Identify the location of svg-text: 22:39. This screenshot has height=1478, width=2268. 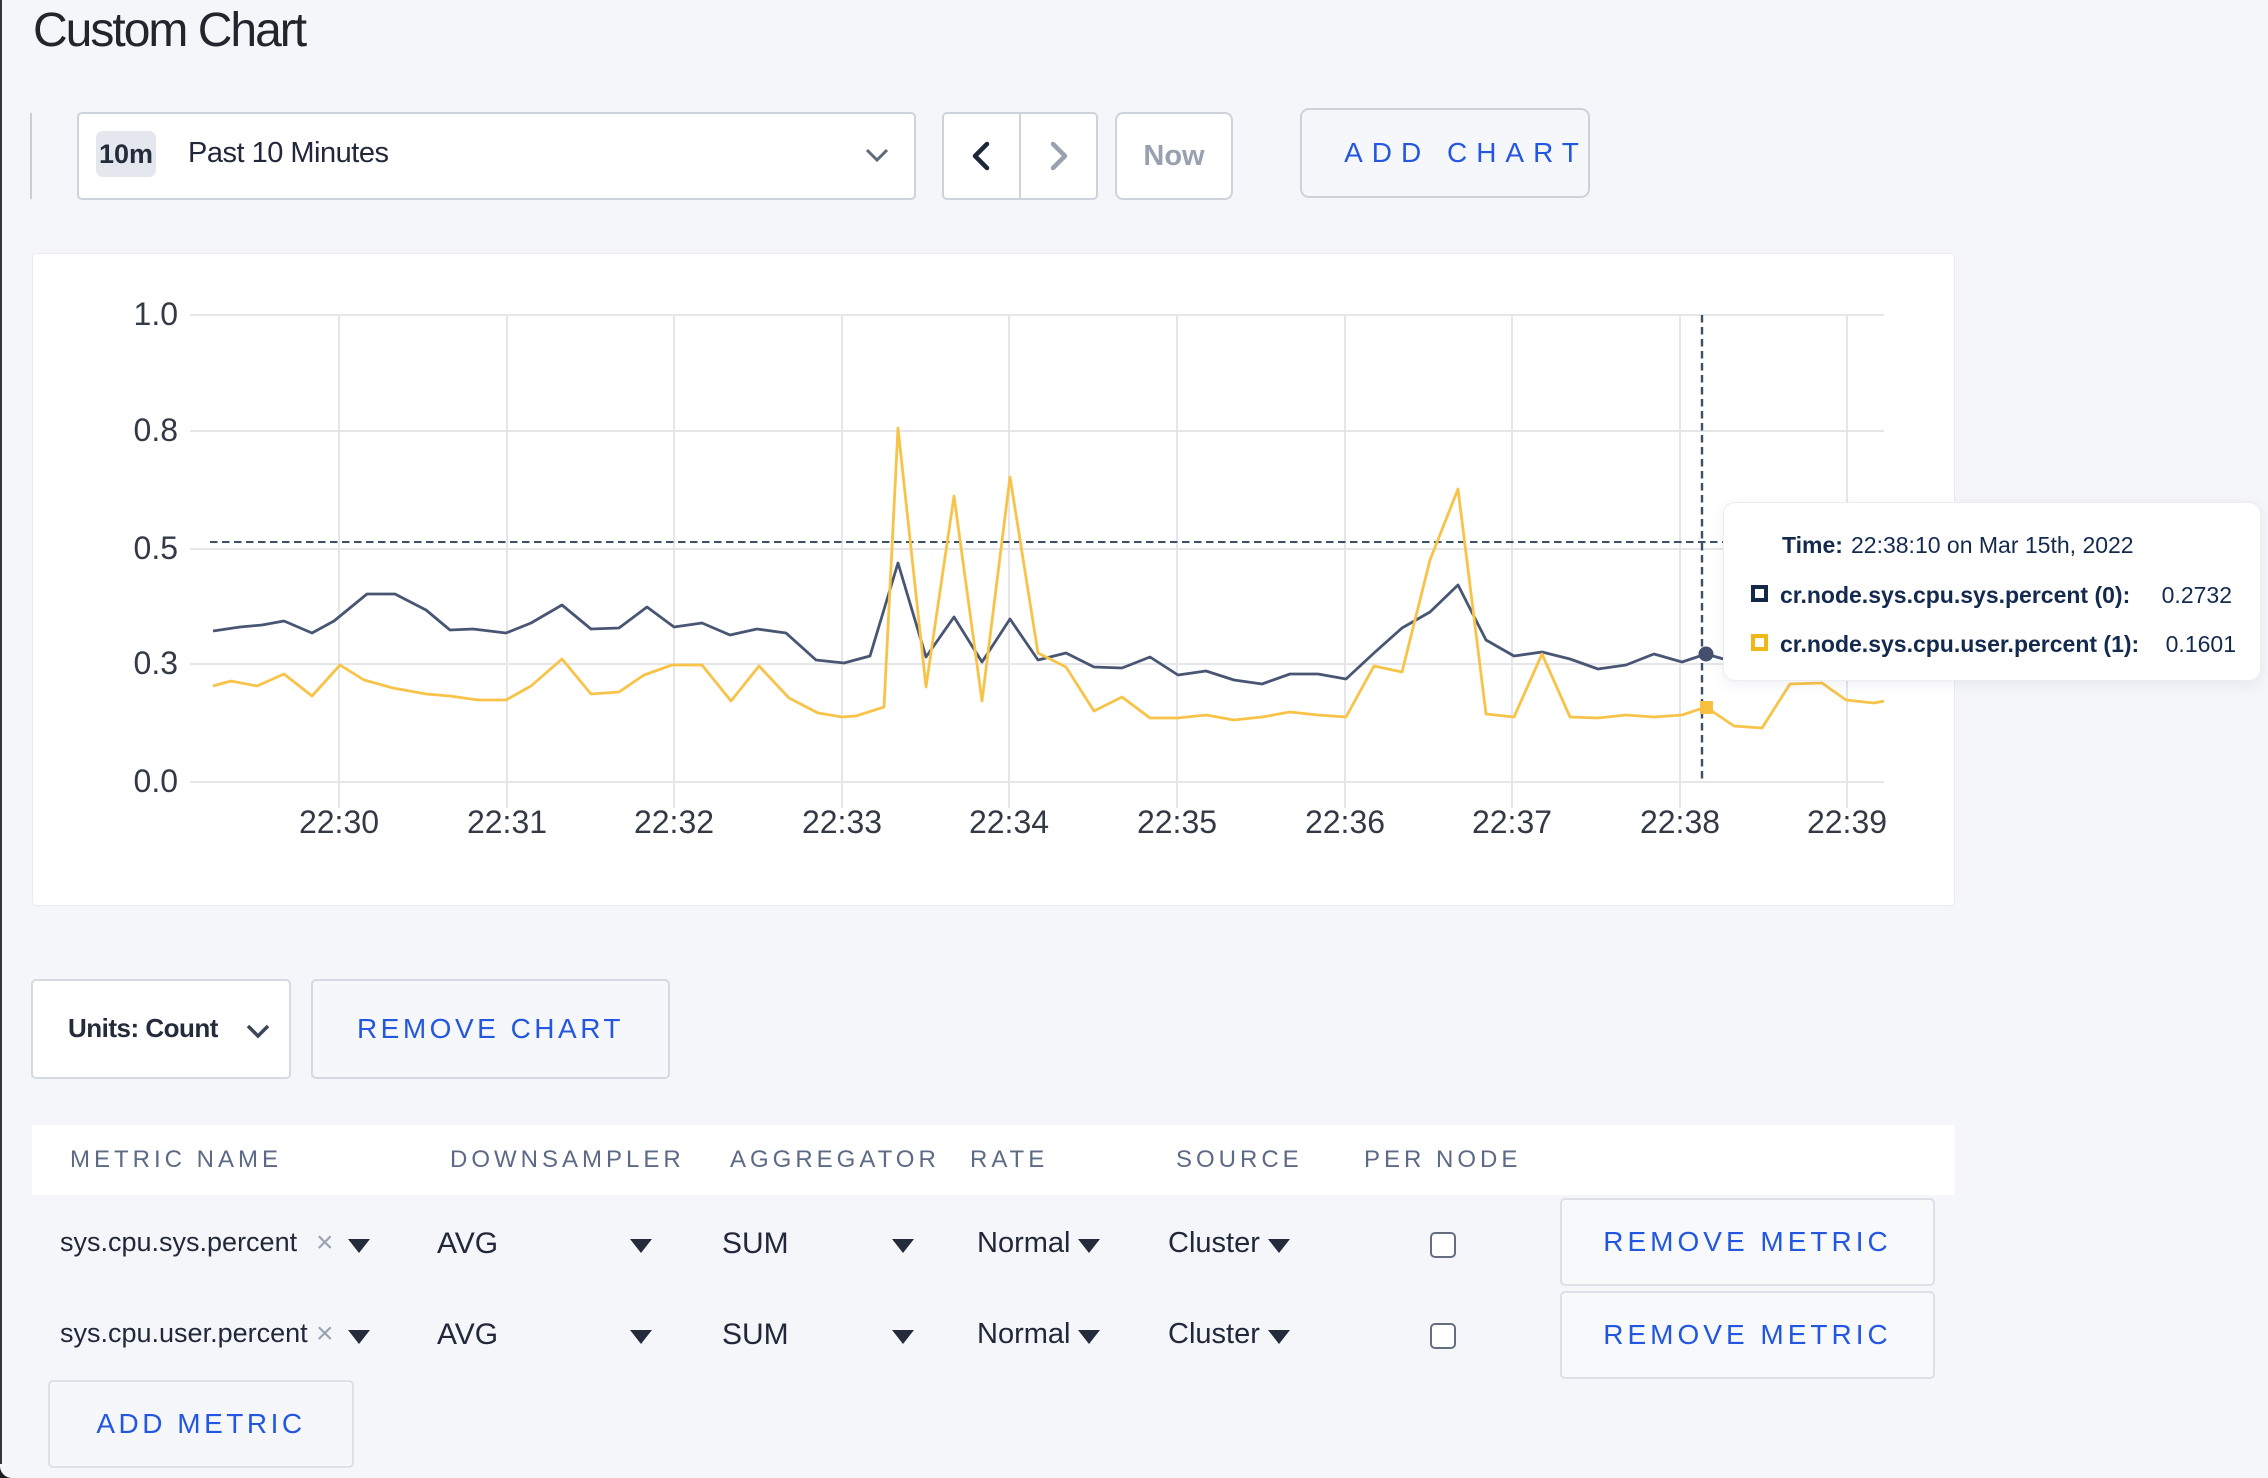
(1847, 822).